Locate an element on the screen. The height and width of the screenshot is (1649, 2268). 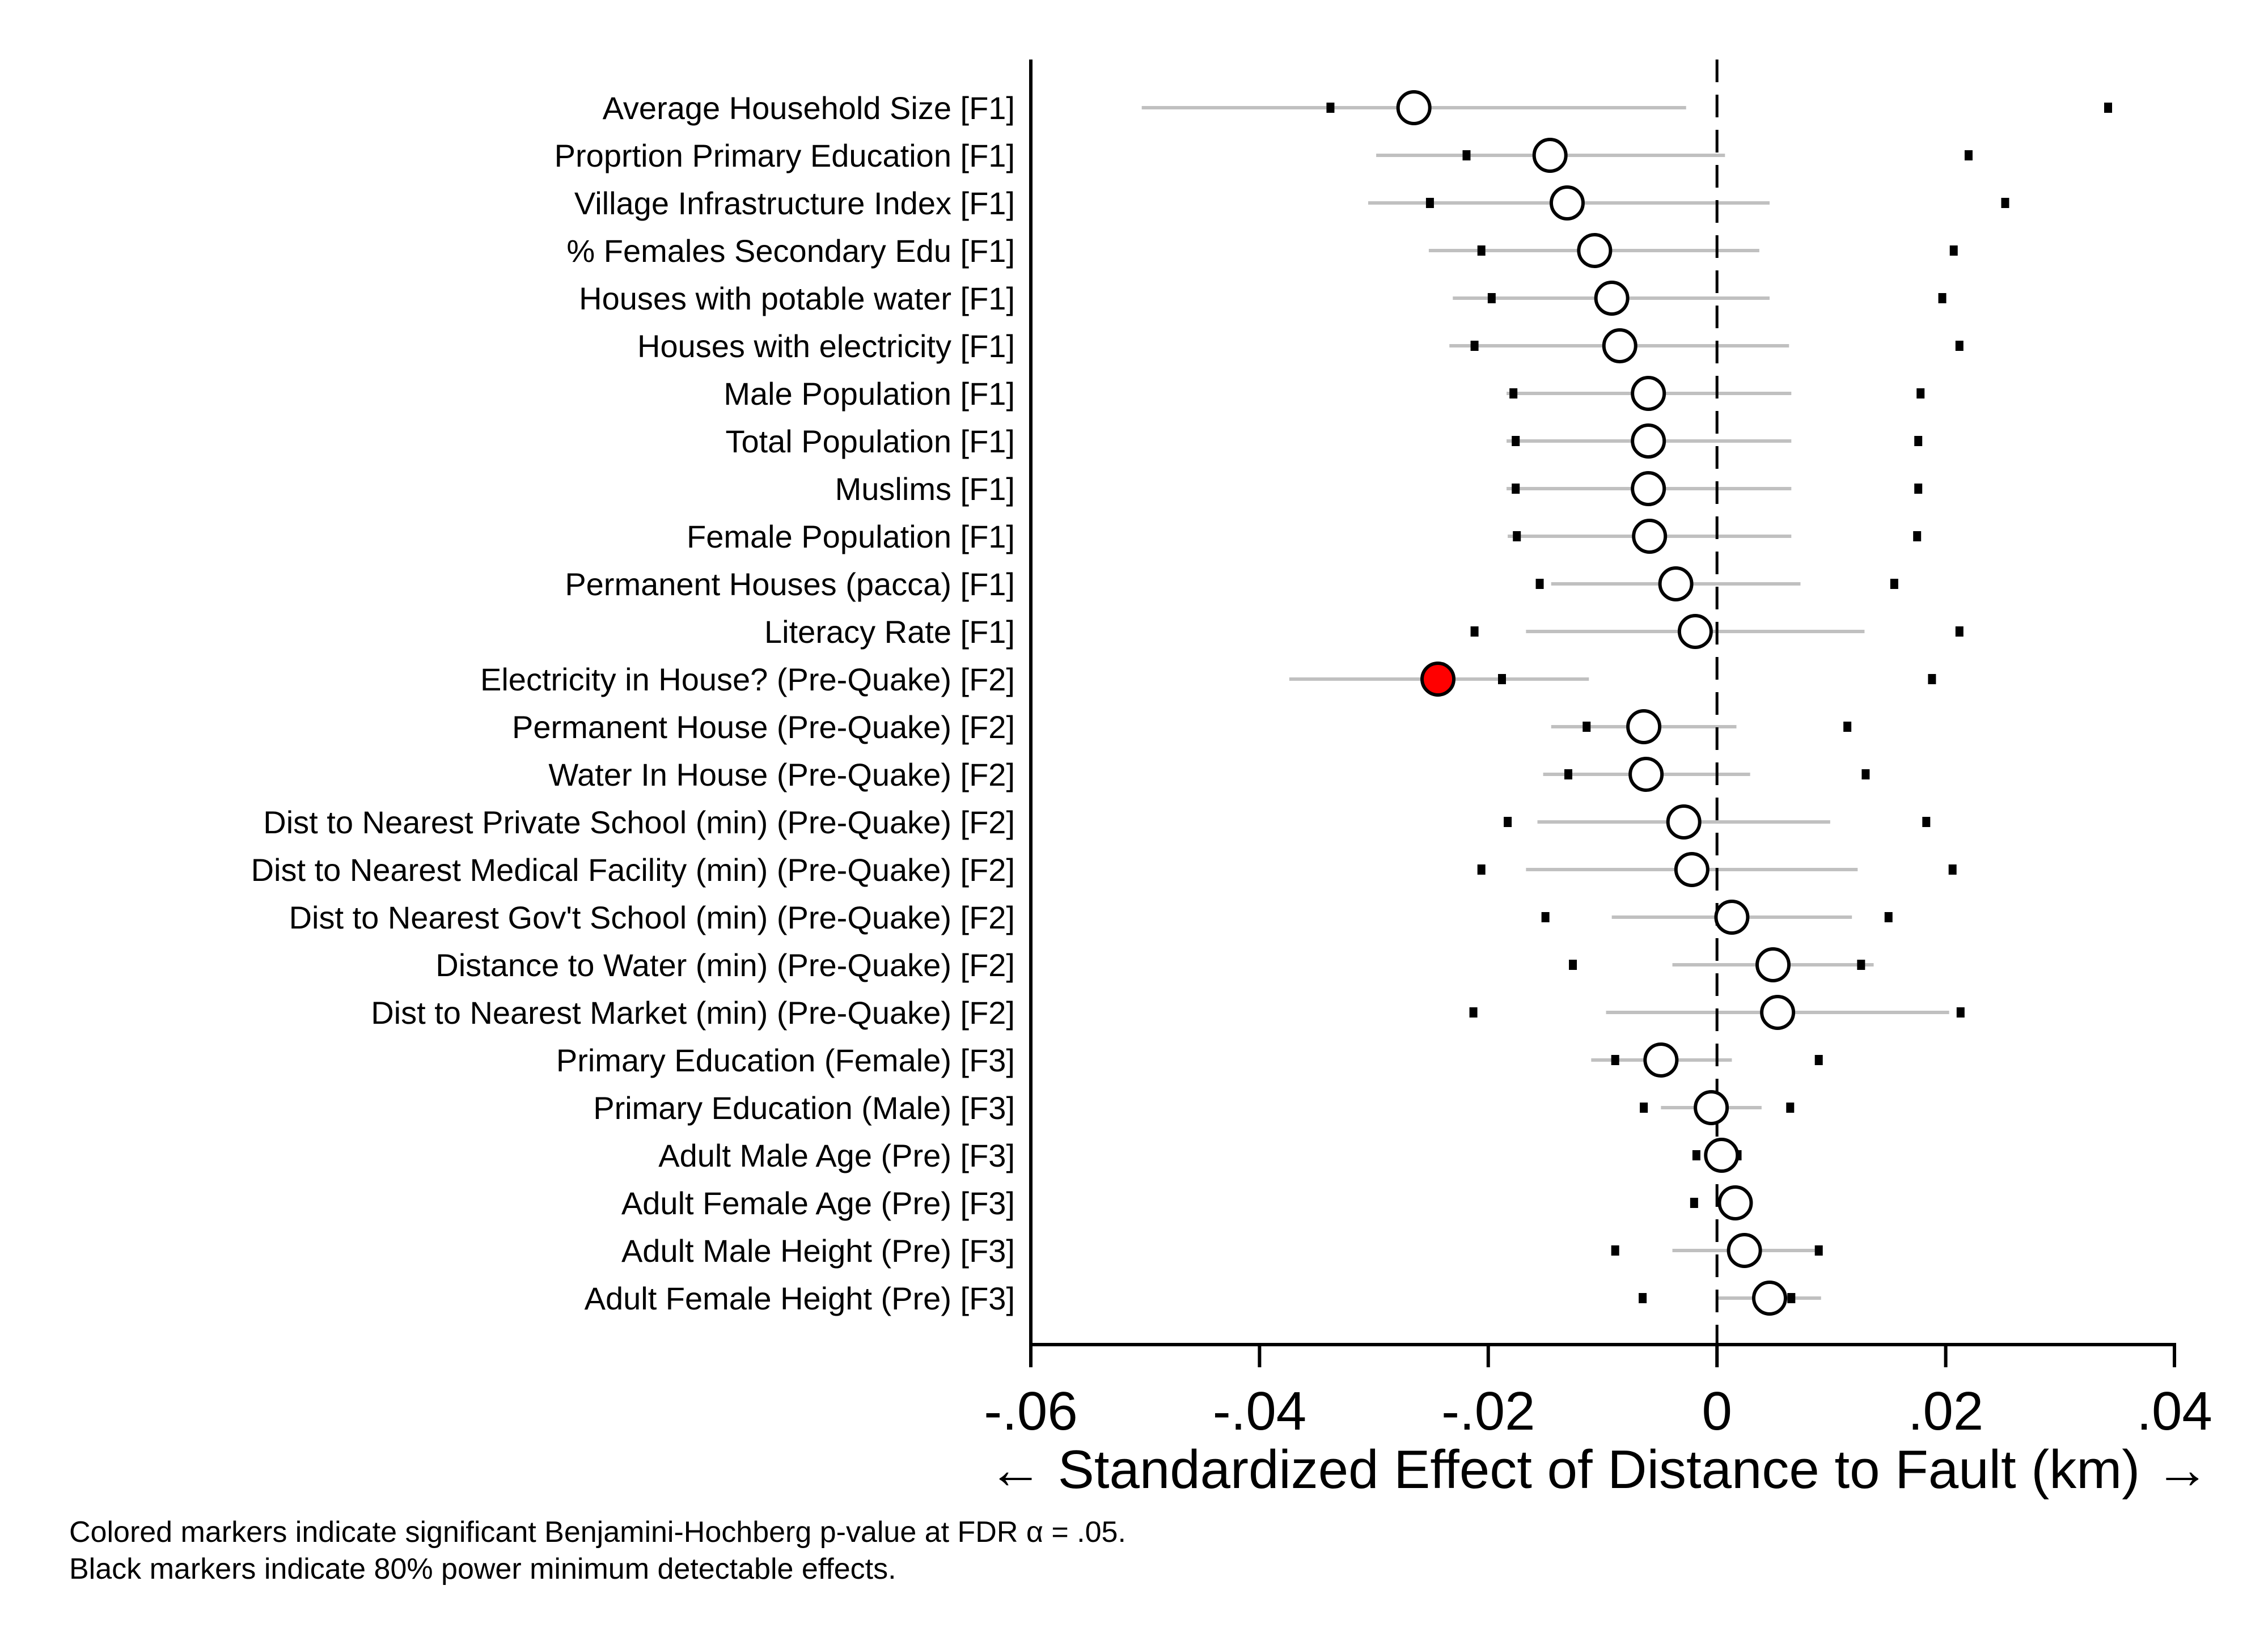
row-label: Muslims [F1] is located at coordinates (925, 489).